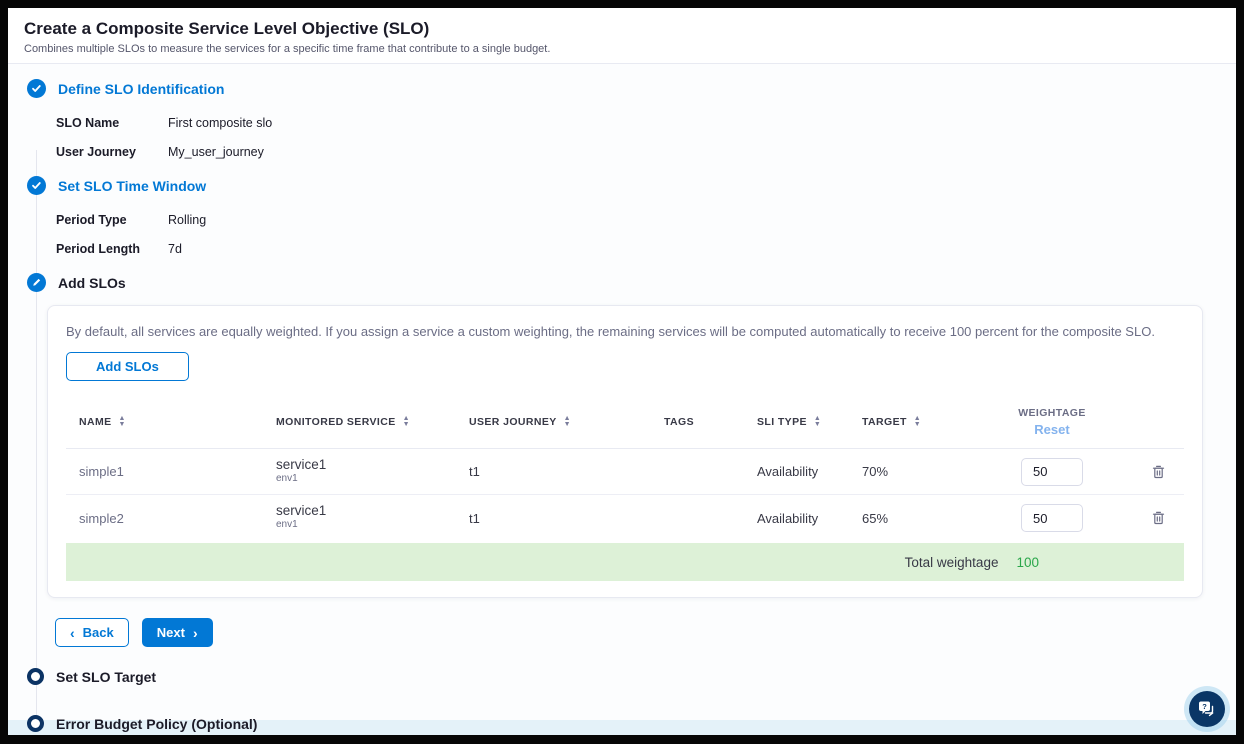 The width and height of the screenshot is (1244, 744). Describe the element at coordinates (187, 219) in the screenshot. I see `field-value: Rolling` at that location.